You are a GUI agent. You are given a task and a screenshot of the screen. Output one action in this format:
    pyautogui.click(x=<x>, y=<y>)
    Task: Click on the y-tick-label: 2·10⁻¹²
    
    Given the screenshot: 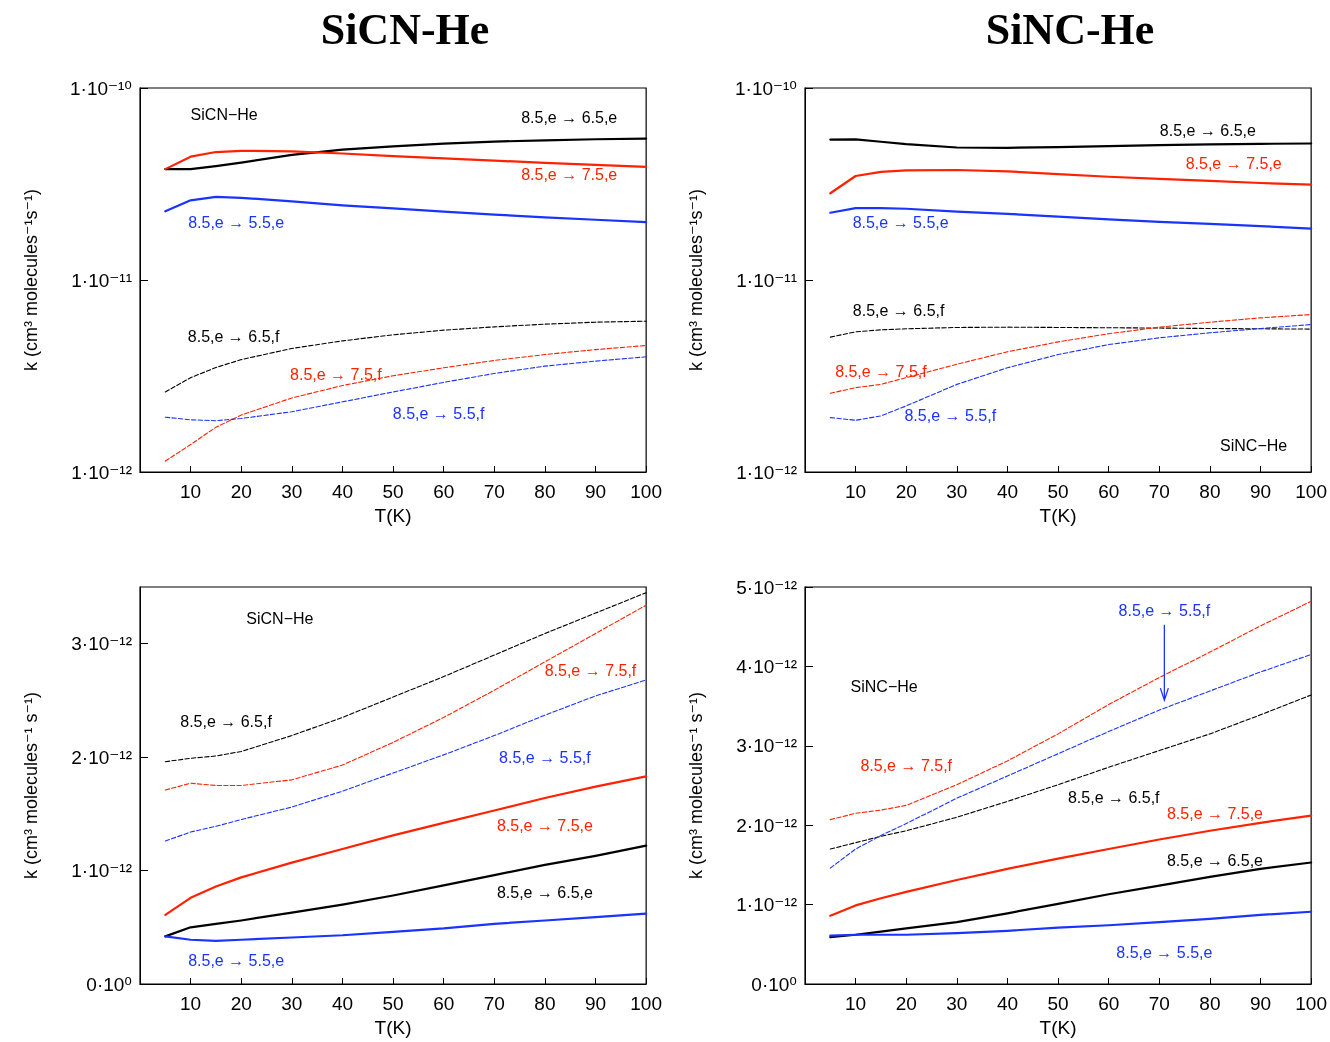 What is the action you would take?
    pyautogui.click(x=766, y=825)
    